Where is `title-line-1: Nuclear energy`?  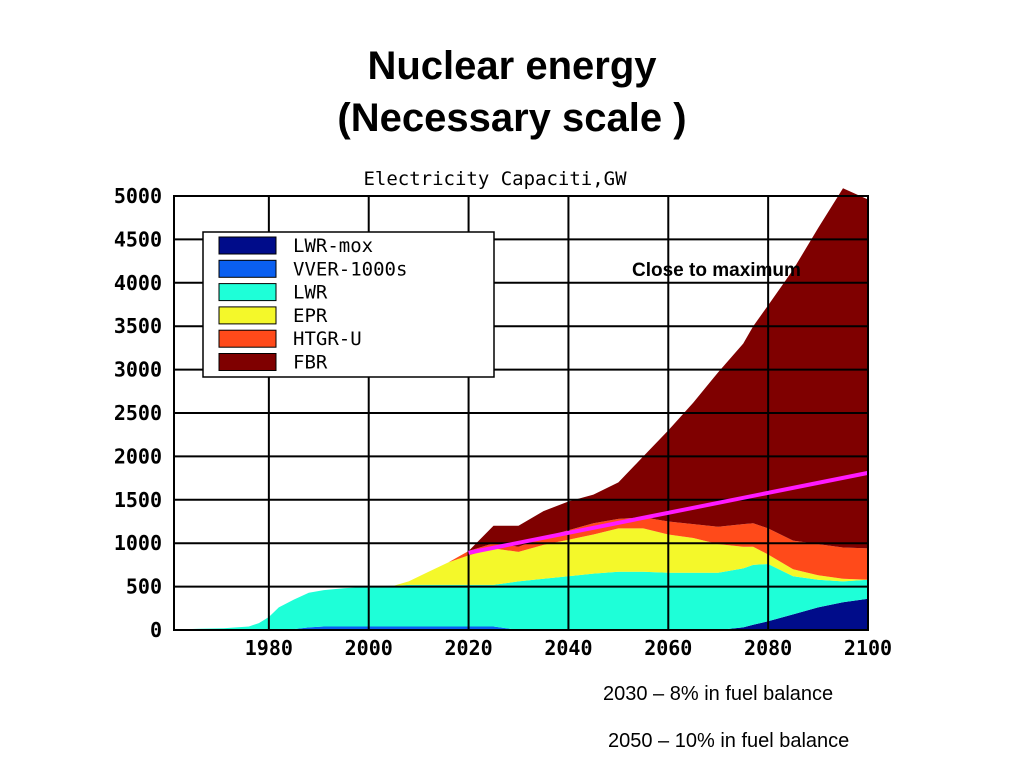
title-line-1: Nuclear energy is located at coordinates (512, 66).